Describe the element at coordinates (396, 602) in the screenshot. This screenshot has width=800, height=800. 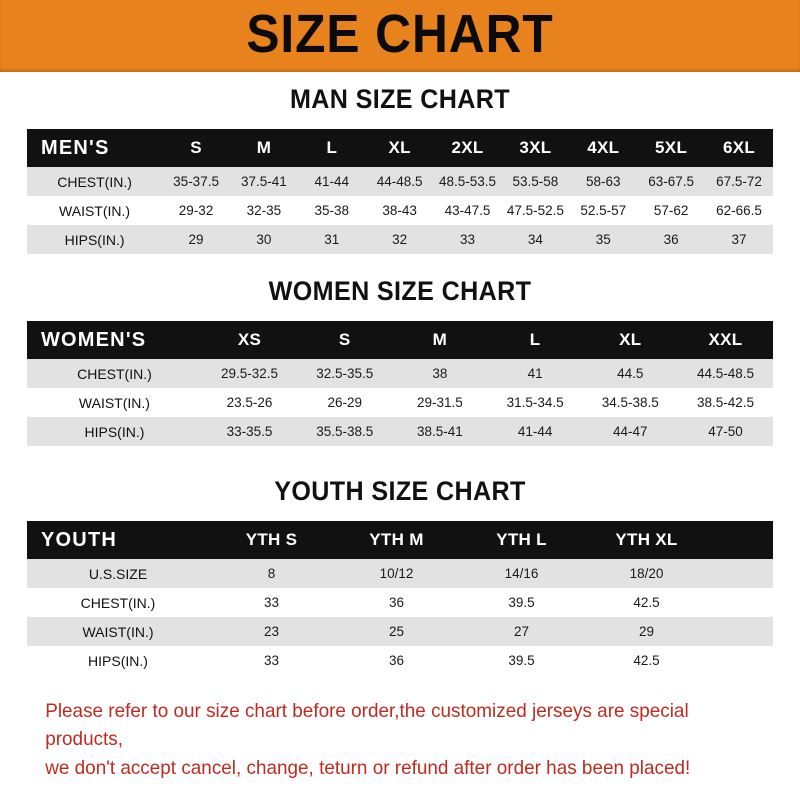
I see `youth-chest-m: 36` at that location.